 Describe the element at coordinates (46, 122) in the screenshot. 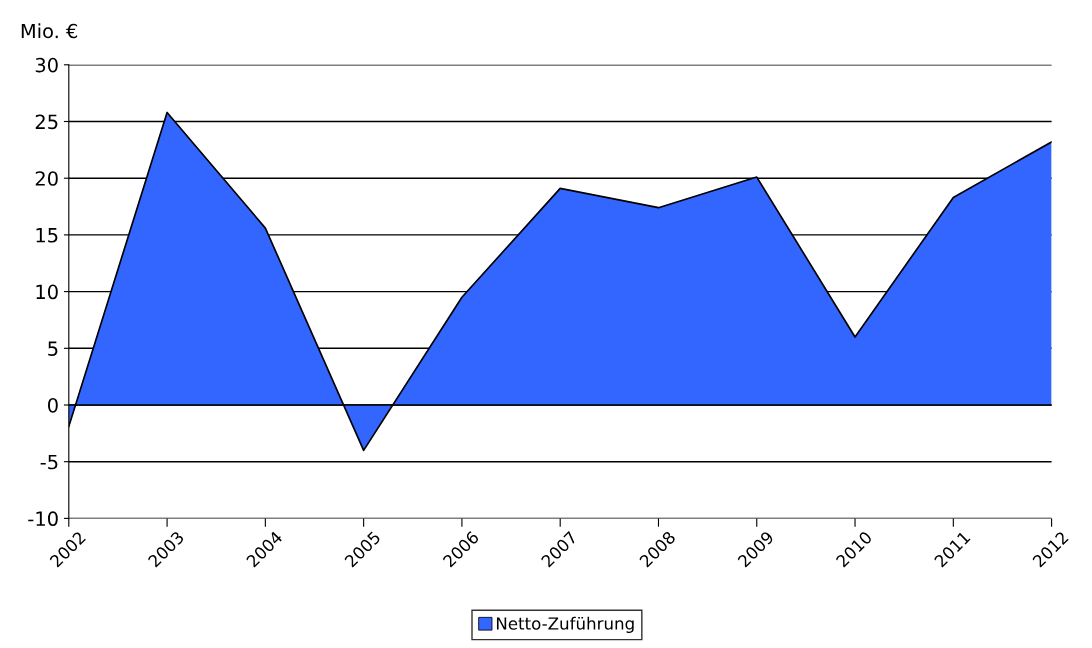

I see `y-tick-label: 25` at that location.